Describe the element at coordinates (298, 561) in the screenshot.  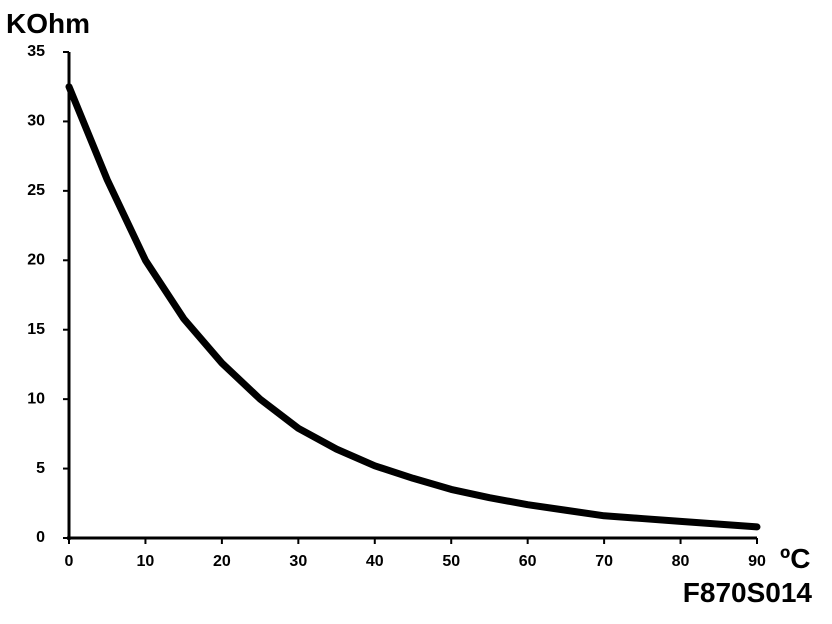
I see `x-tick-label: 30` at that location.